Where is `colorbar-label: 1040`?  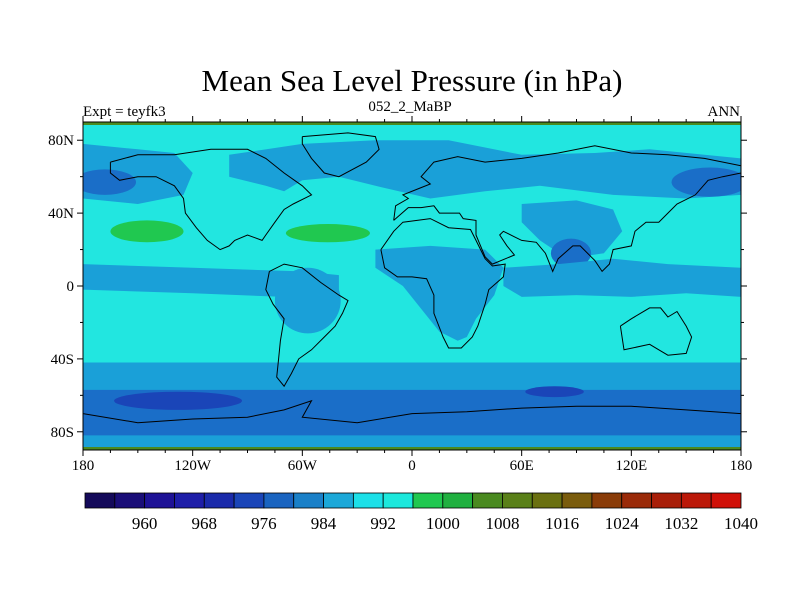
colorbar-label: 1040 is located at coordinates (741, 523).